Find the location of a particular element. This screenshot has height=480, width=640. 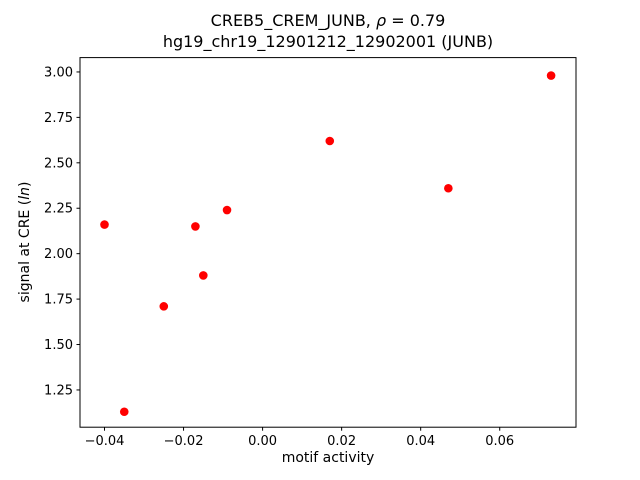

y-tick-label: 2.00 is located at coordinates (58, 254).